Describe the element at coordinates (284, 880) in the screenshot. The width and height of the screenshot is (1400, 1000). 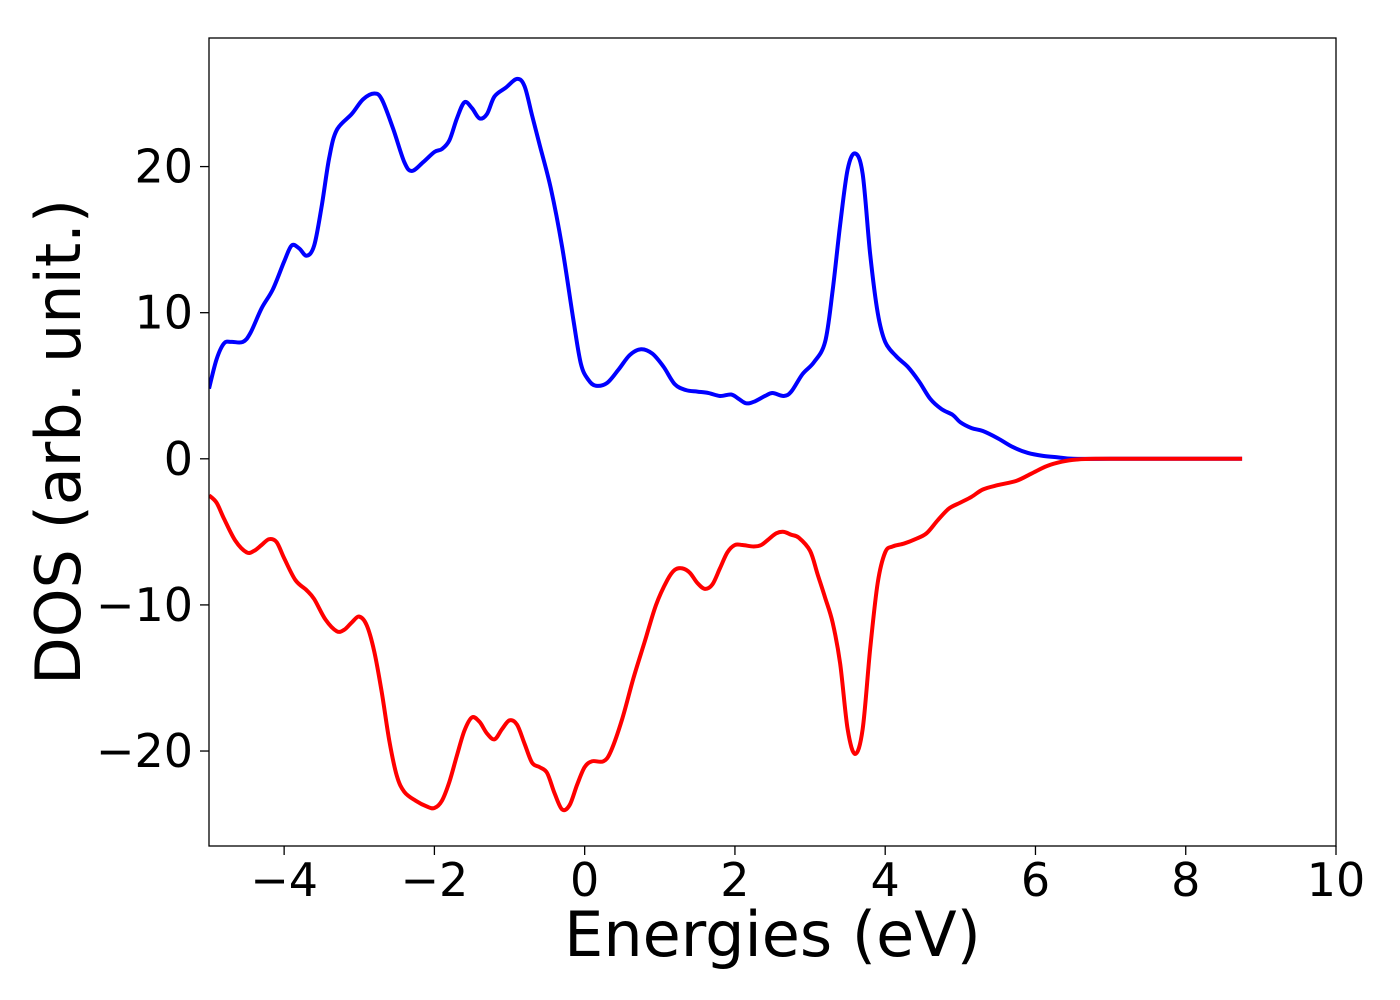
I see `x-tick-label: −4` at that location.